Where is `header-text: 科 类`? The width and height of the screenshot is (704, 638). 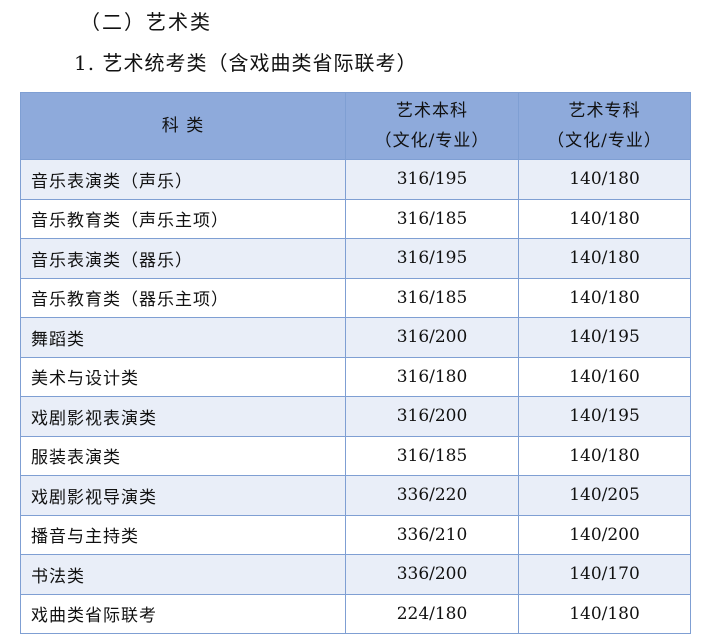
header-text: 科 类 is located at coordinates (183, 126).